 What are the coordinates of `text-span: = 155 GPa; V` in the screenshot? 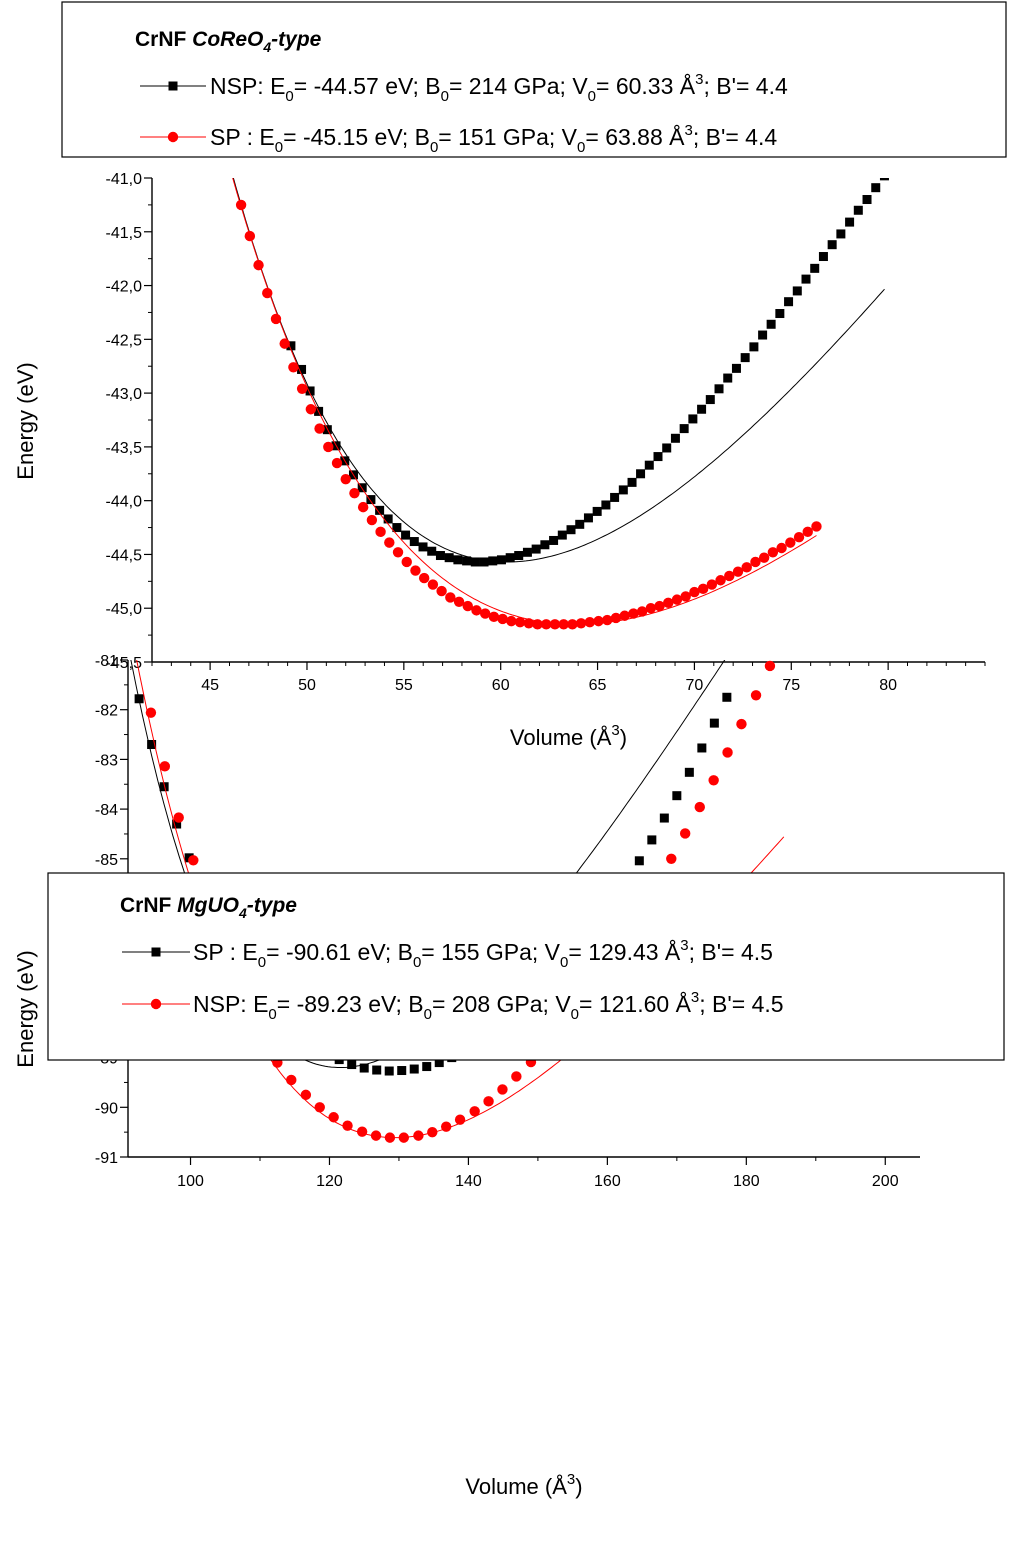 It's located at (490, 952).